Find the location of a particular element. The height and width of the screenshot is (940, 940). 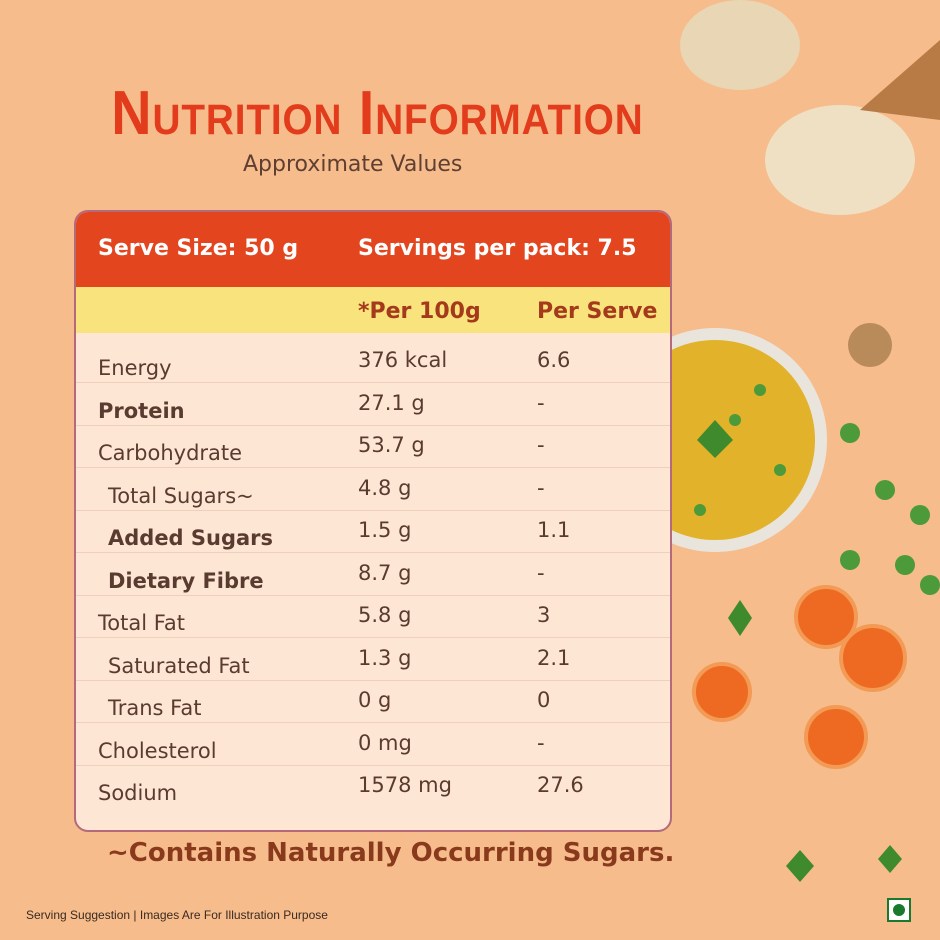

table-row: Sodium 1578 mg 27.6 is located at coordinates (373, 786).